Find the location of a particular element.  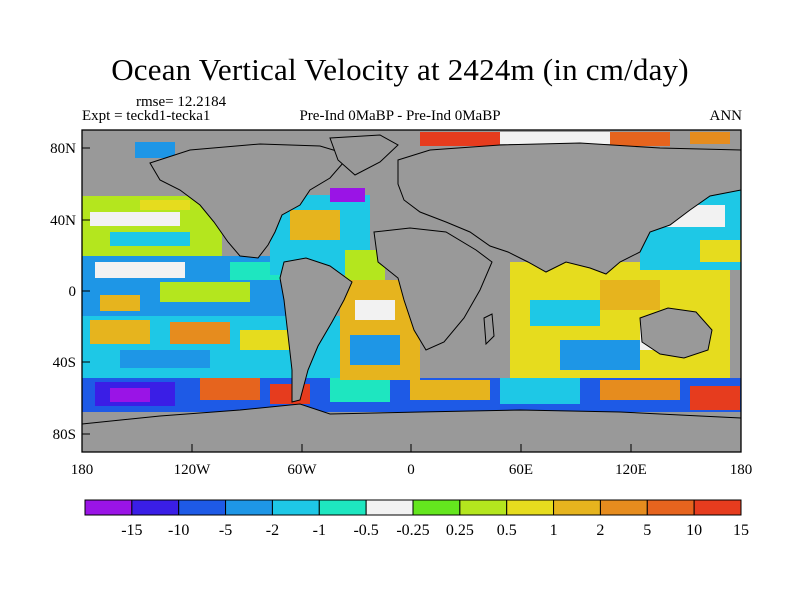

colorbar-swatches is located at coordinates (413, 507).